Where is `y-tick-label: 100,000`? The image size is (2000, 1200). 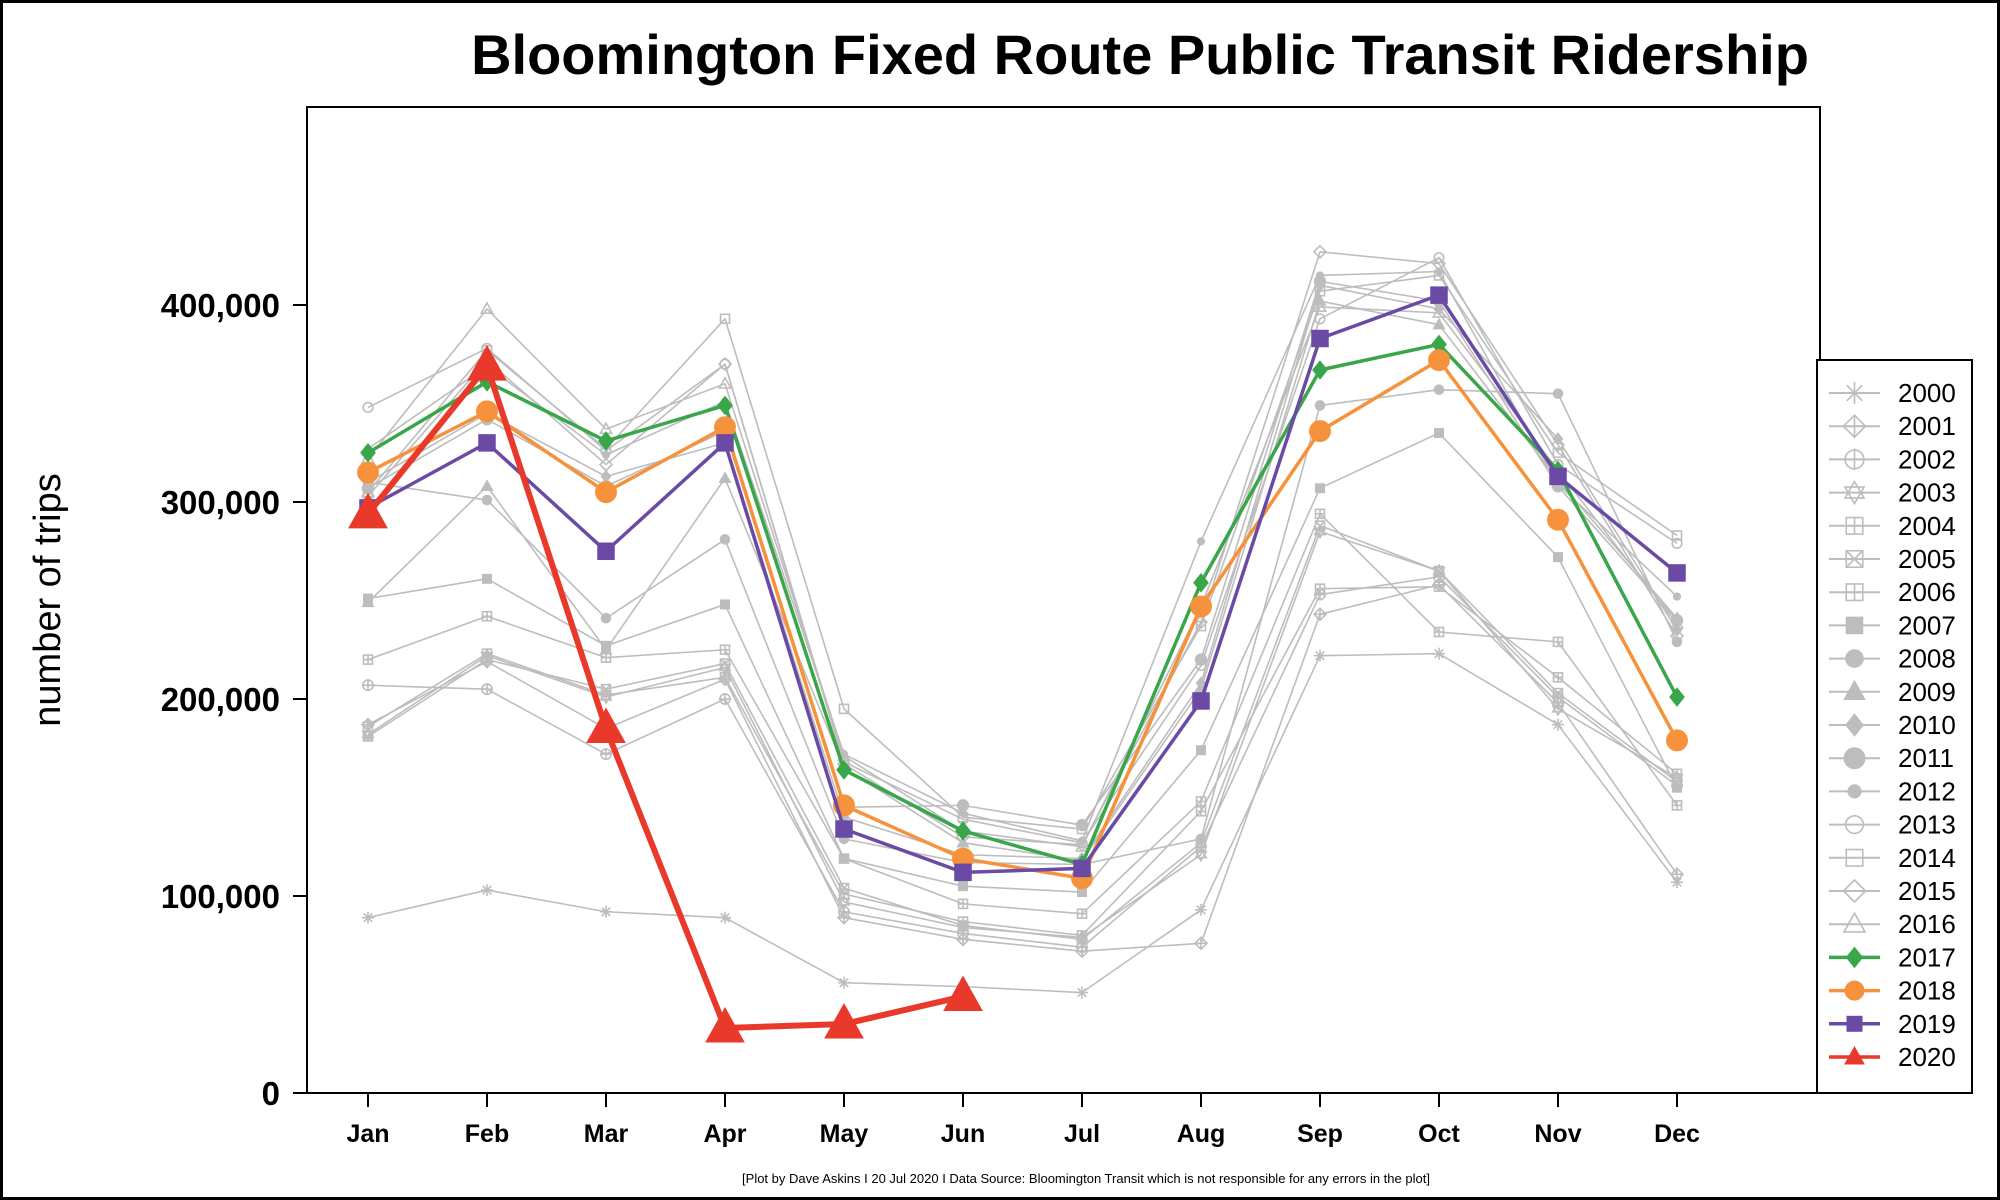 y-tick-label: 100,000 is located at coordinates (220, 896).